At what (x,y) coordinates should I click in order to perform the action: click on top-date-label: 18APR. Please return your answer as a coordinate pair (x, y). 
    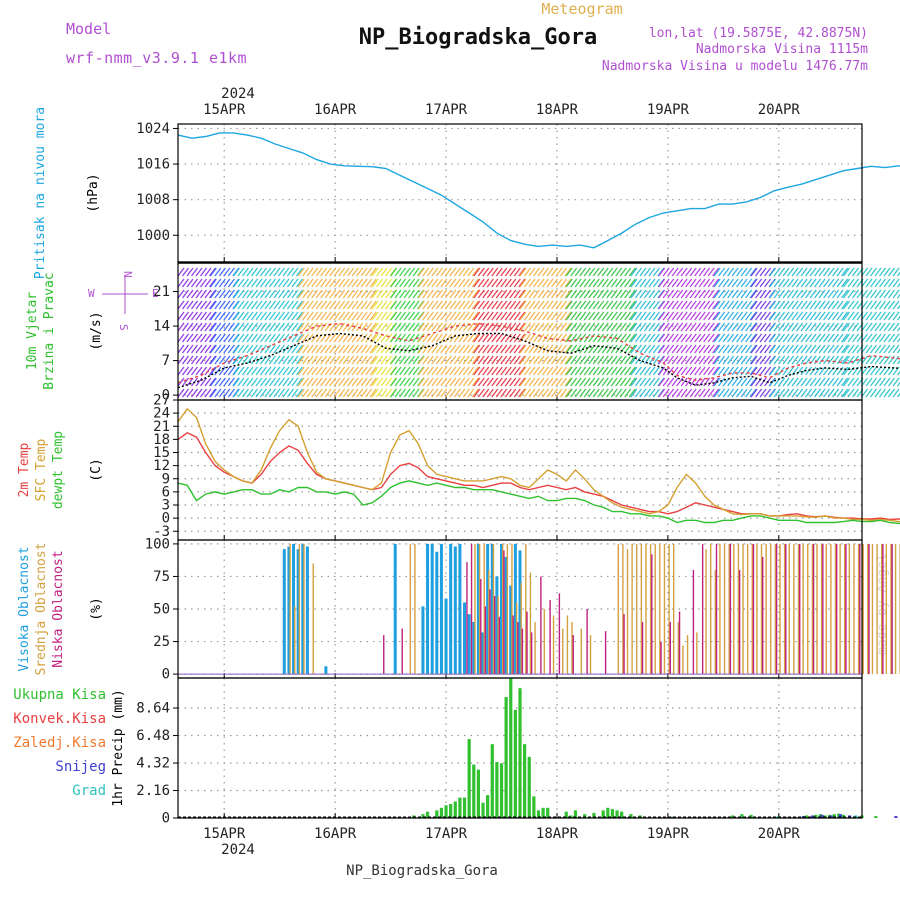
    Looking at the image, I should click on (557, 110).